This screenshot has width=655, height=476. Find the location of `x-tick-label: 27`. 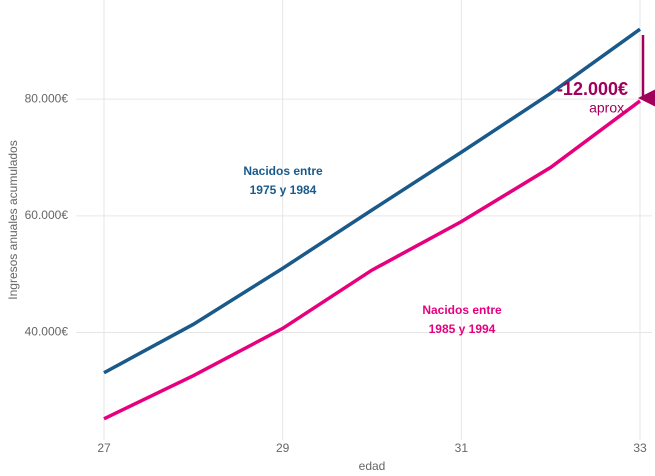

x-tick-label: 27 is located at coordinates (104, 448).